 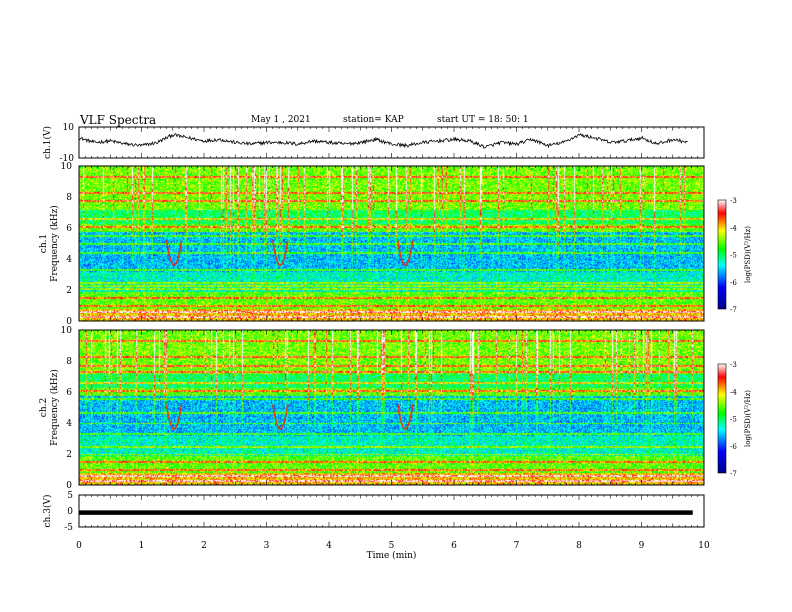 What do you see at coordinates (47, 511) in the screenshot?
I see `ch3-waveform-ylabel: ch.3(V)` at bounding box center [47, 511].